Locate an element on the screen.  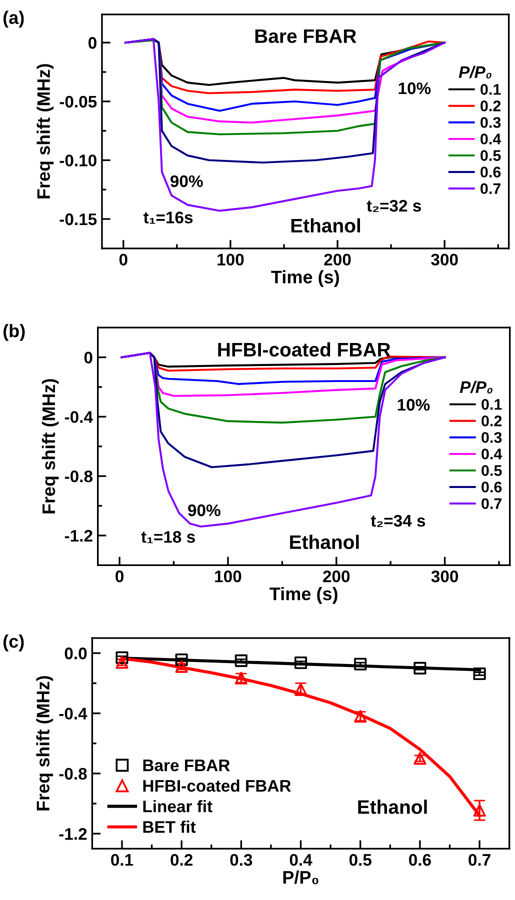
y-tick-label: -0.10 is located at coordinates (78, 160).